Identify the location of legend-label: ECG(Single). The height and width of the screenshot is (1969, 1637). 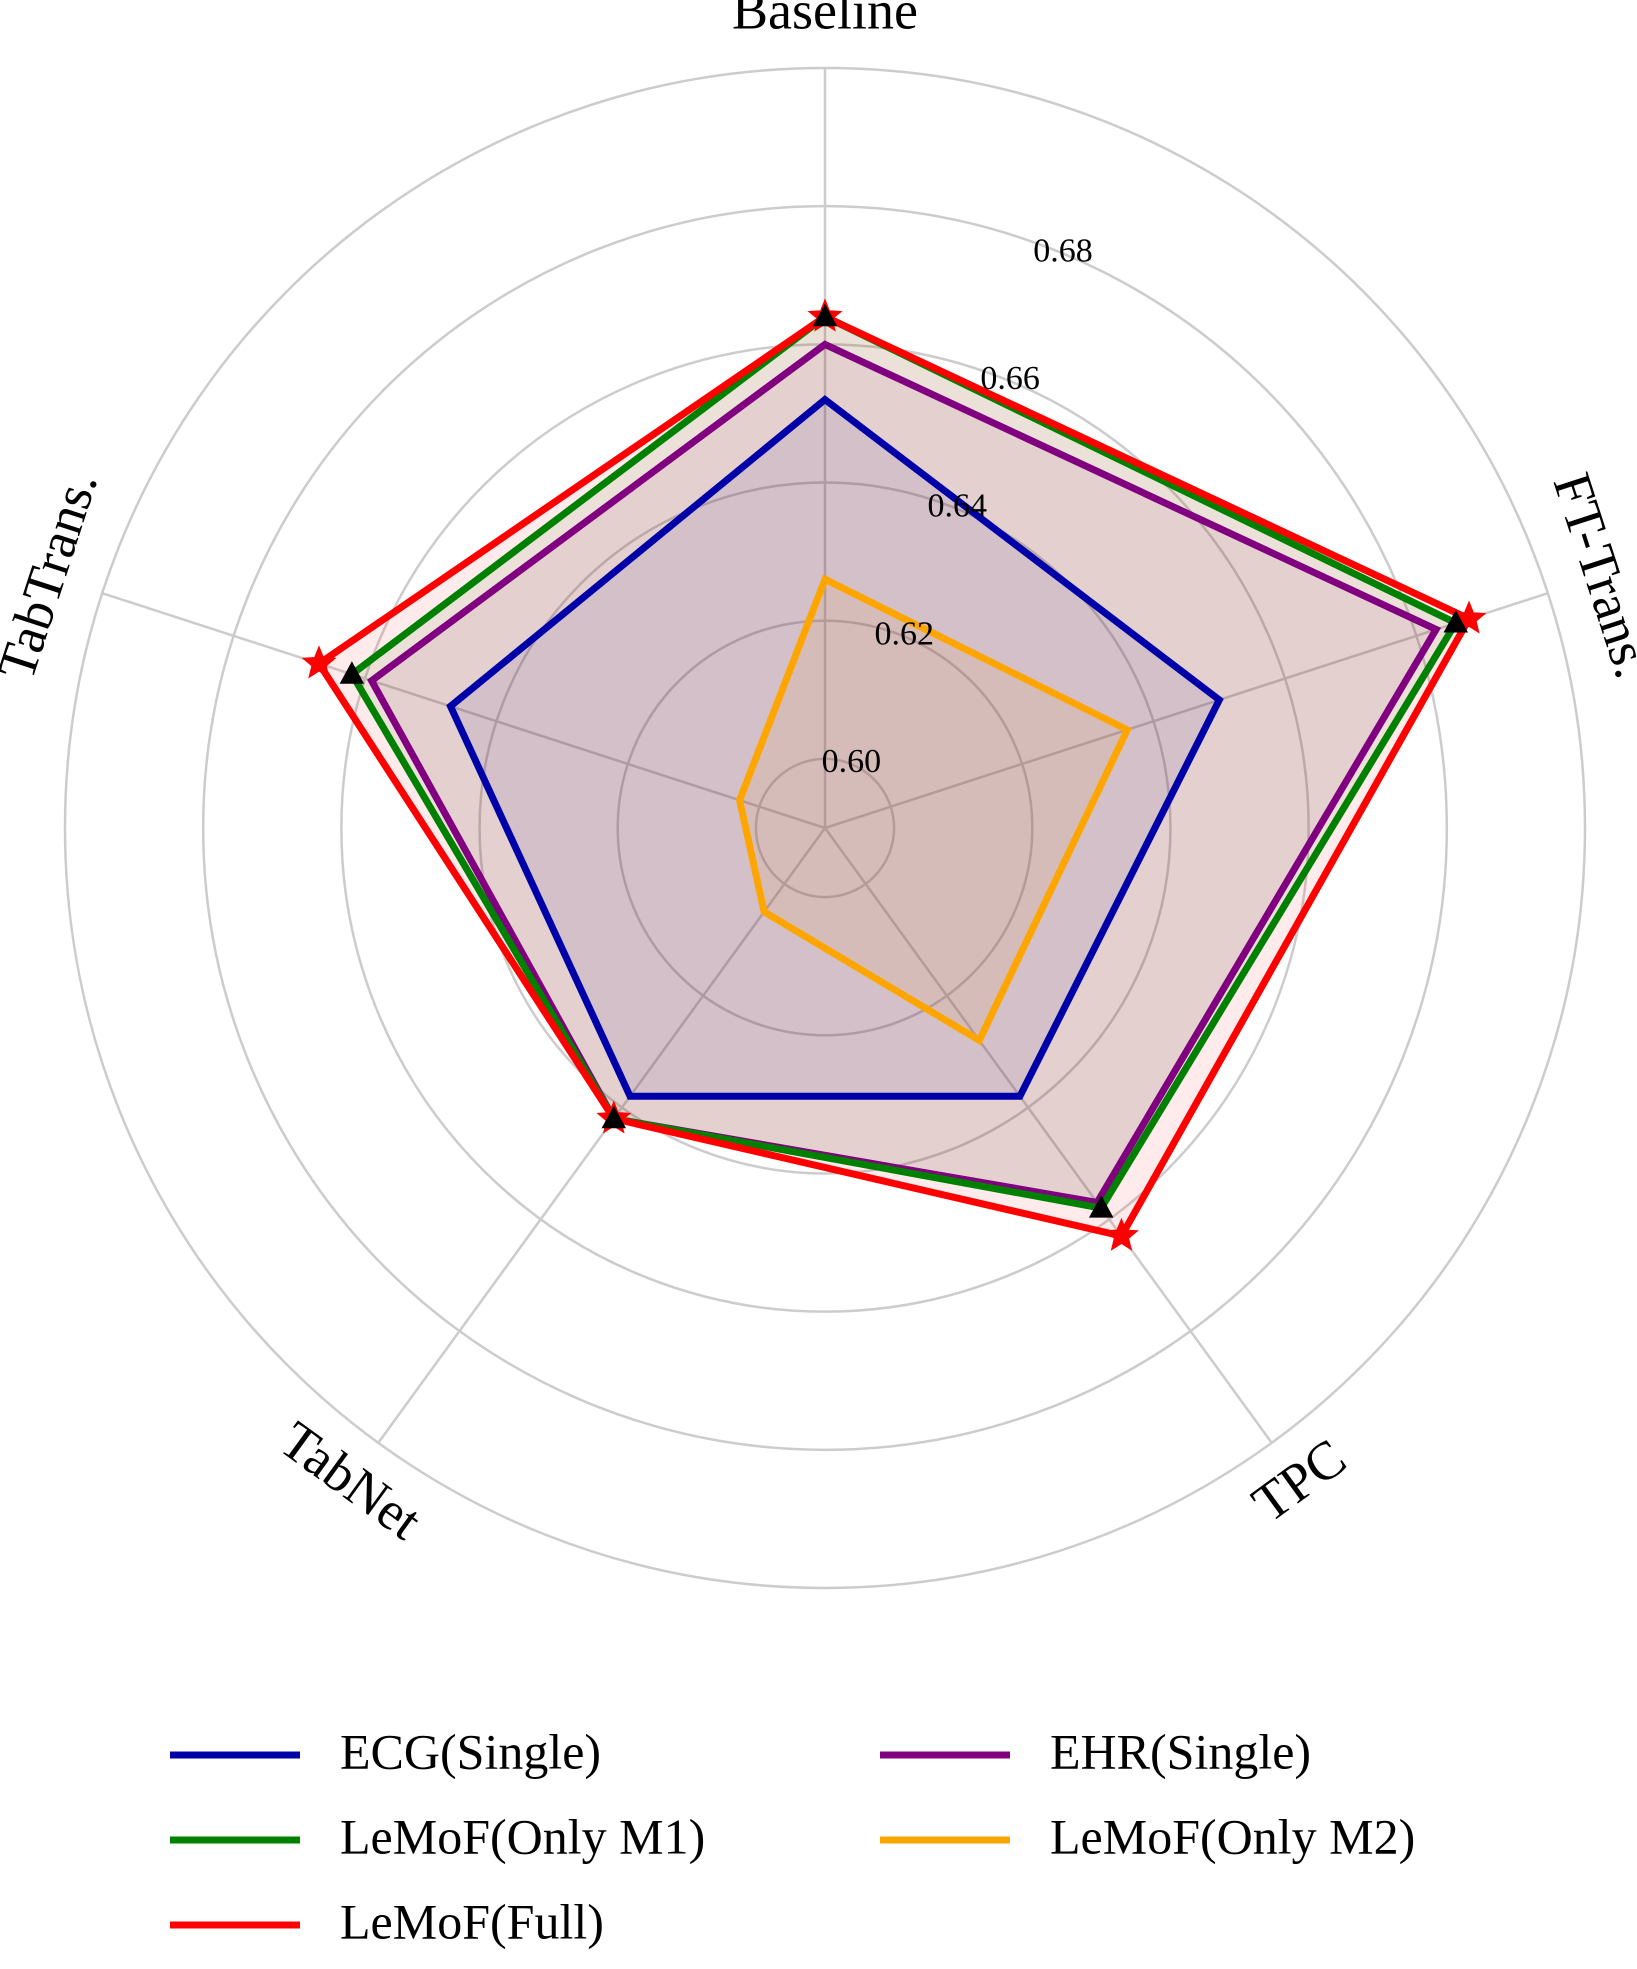
(470, 1751).